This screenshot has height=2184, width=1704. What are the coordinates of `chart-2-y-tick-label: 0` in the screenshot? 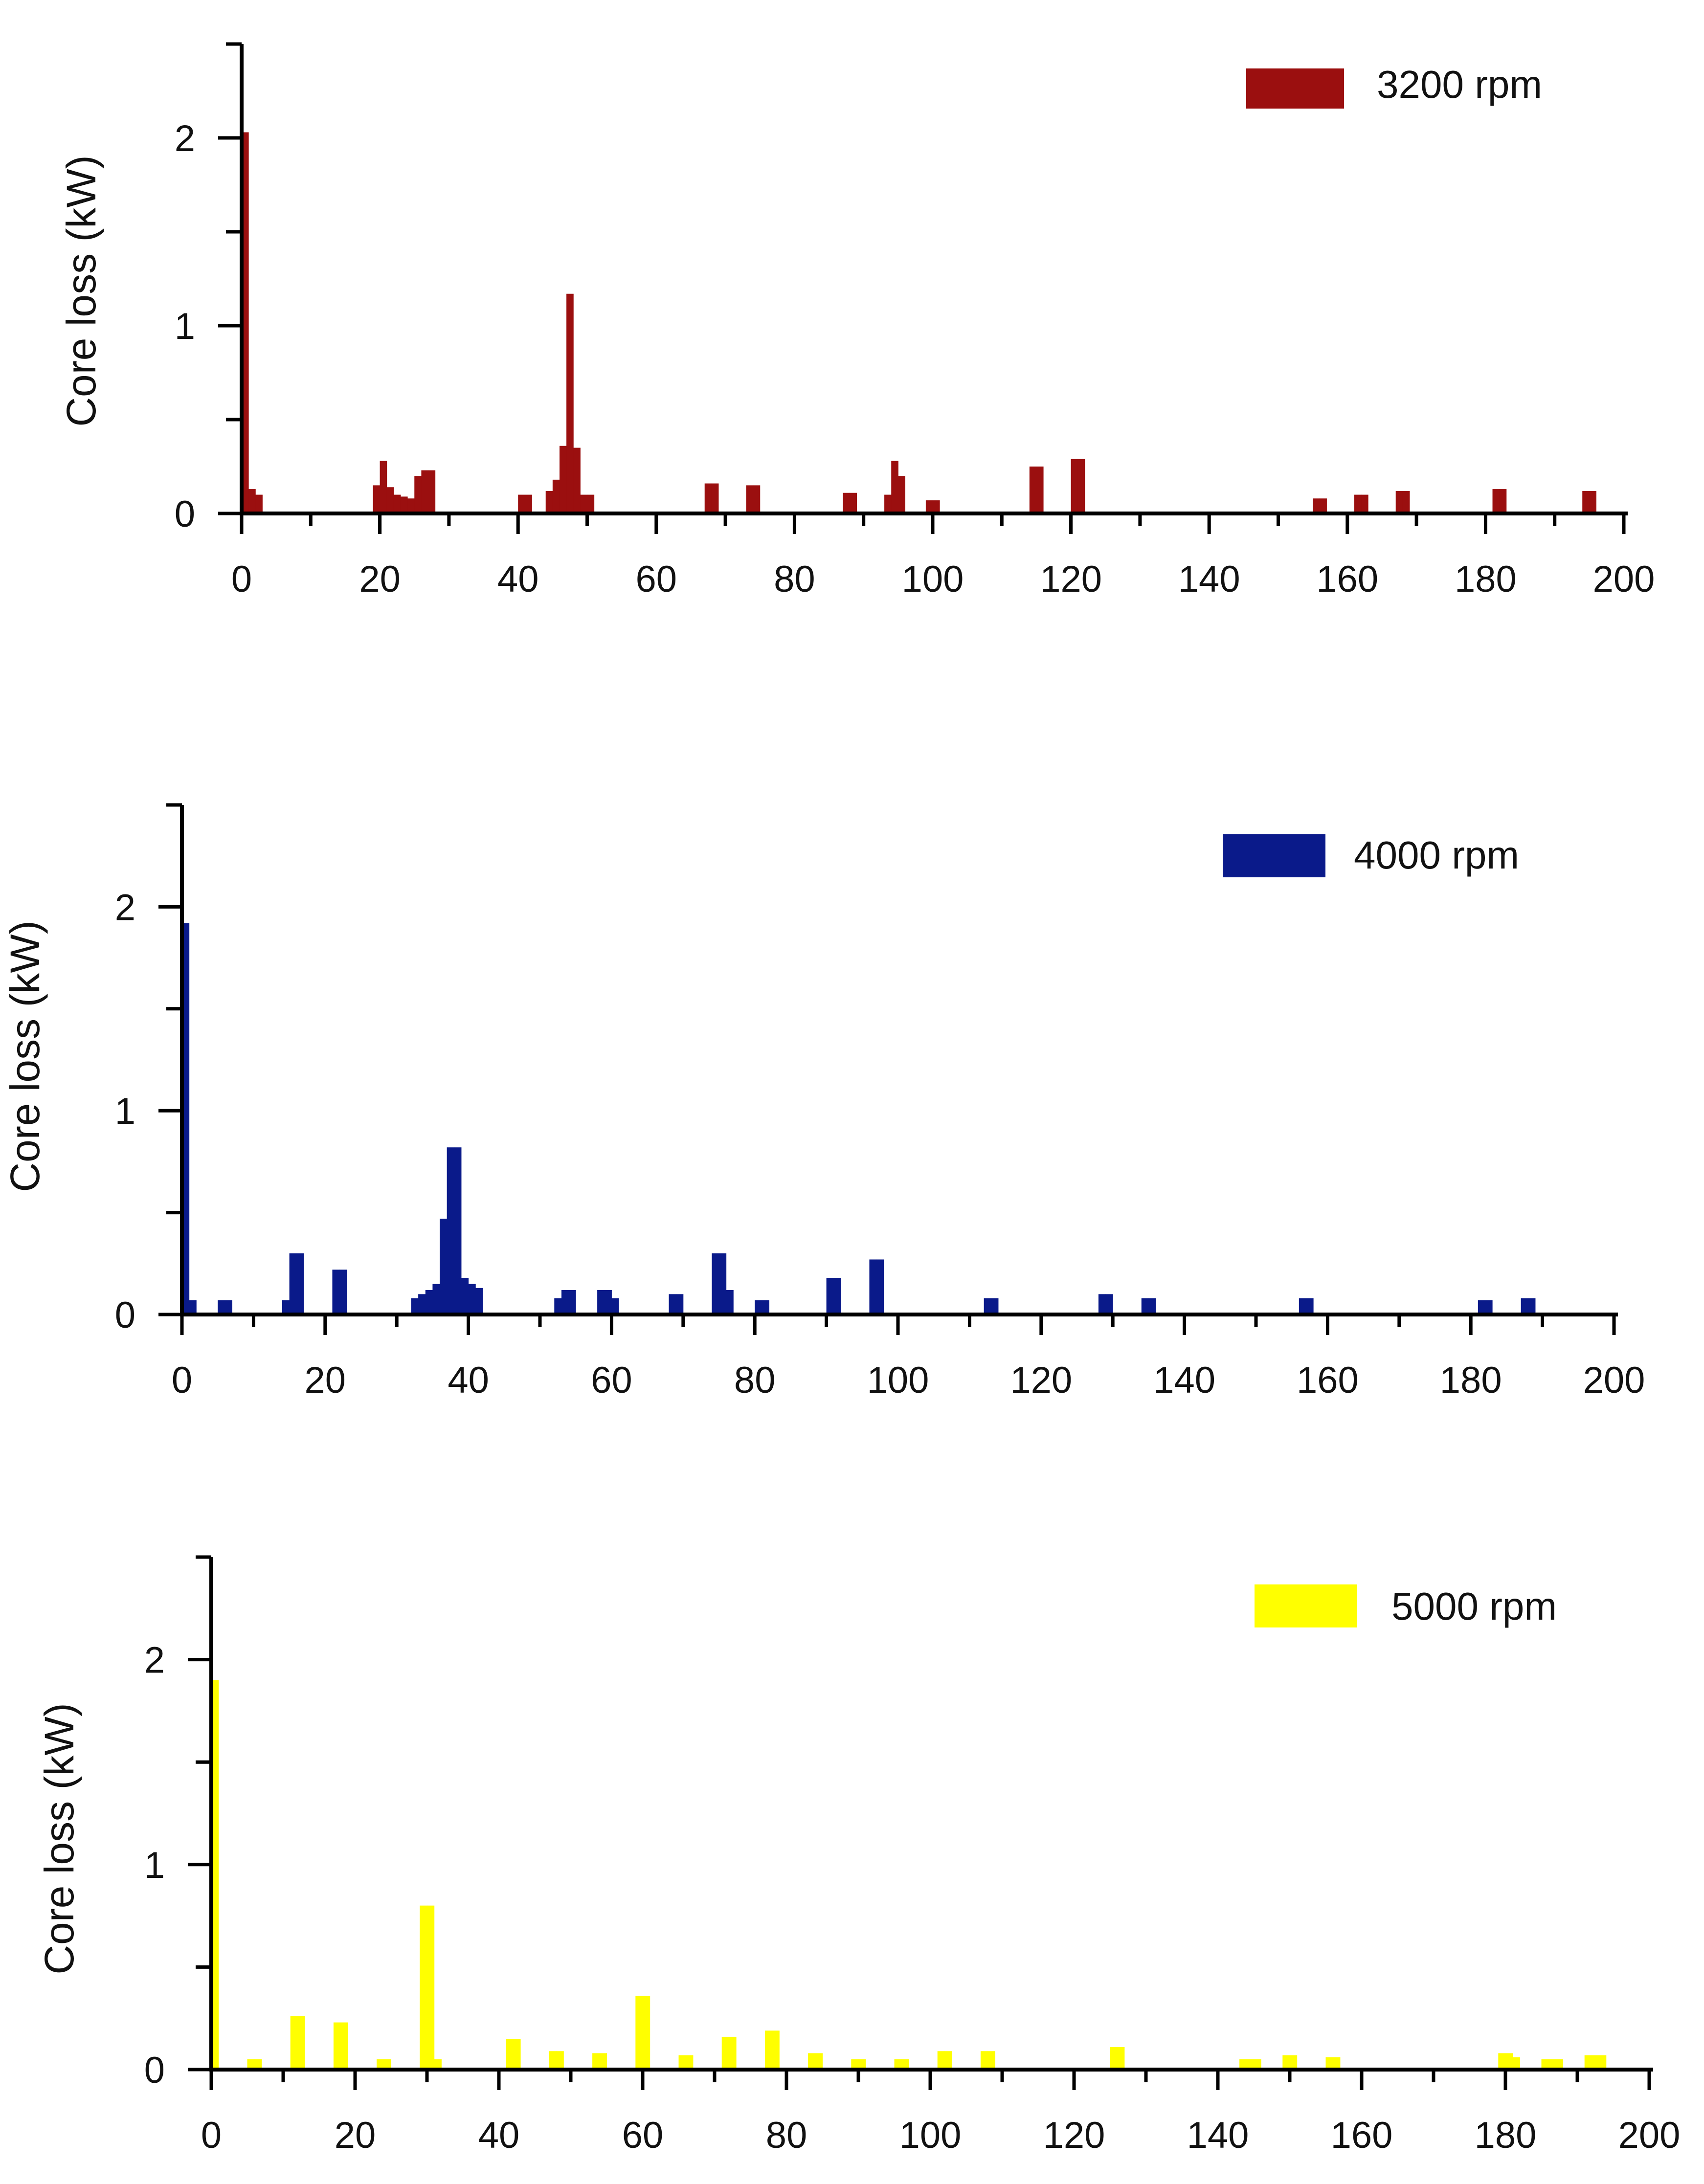 It's located at (125, 1315).